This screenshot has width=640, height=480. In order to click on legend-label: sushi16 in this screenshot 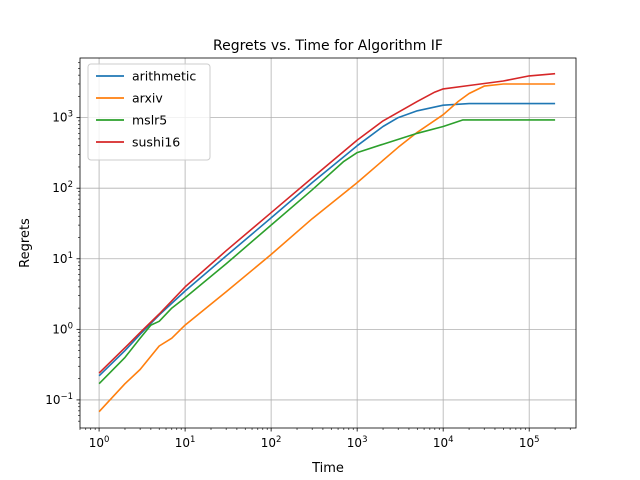, I will do `click(156, 142)`.